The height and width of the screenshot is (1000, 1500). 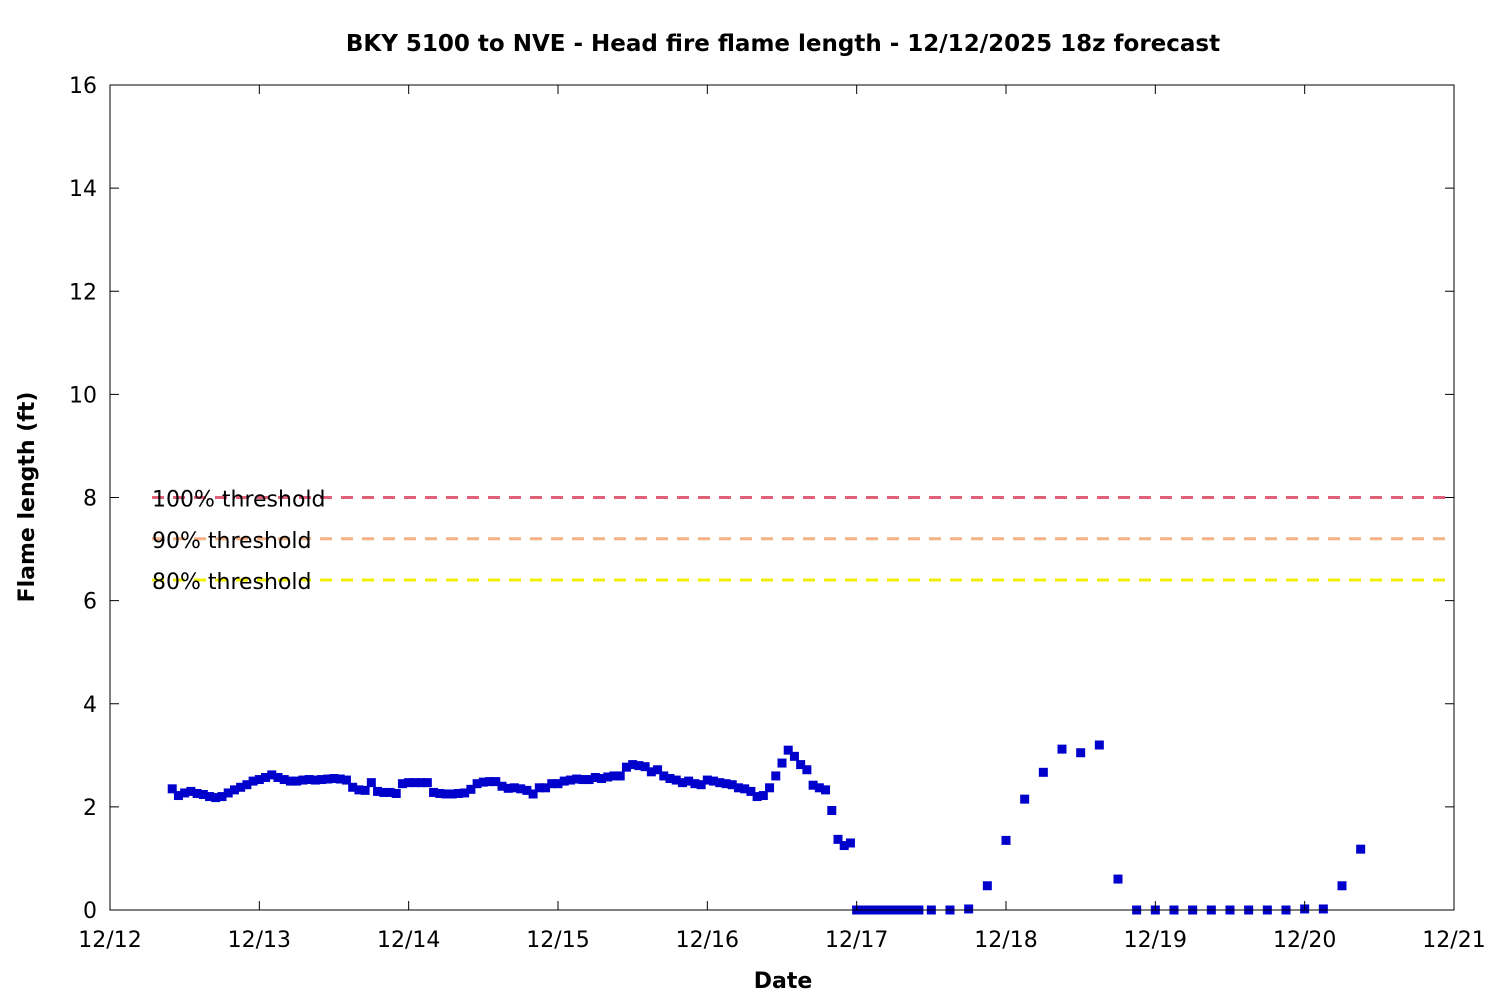 I want to click on y-tick-label: 12, so click(x=83, y=292).